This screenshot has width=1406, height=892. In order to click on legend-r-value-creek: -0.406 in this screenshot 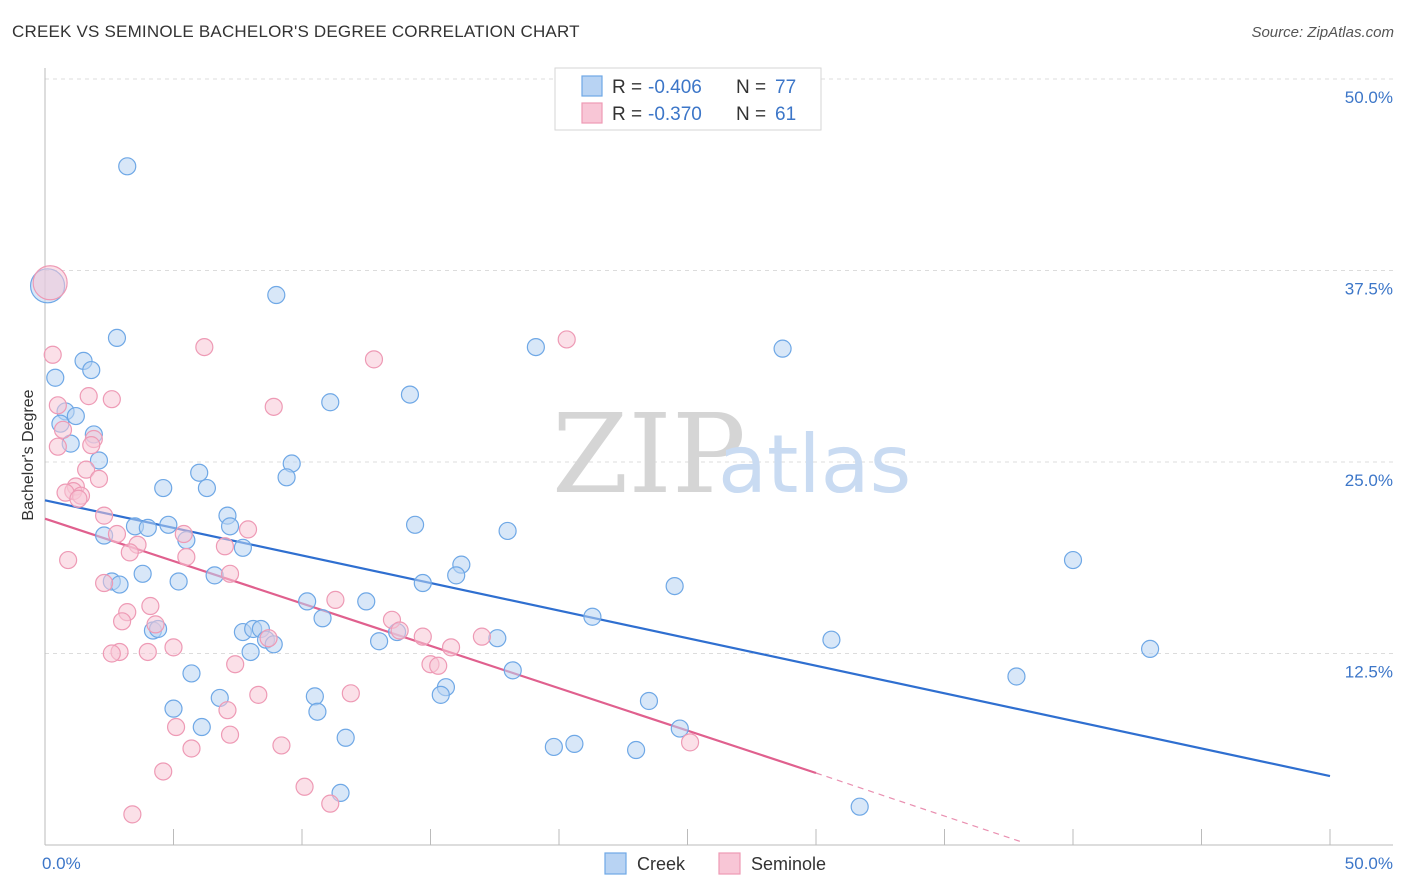, I will do `click(675, 87)`.